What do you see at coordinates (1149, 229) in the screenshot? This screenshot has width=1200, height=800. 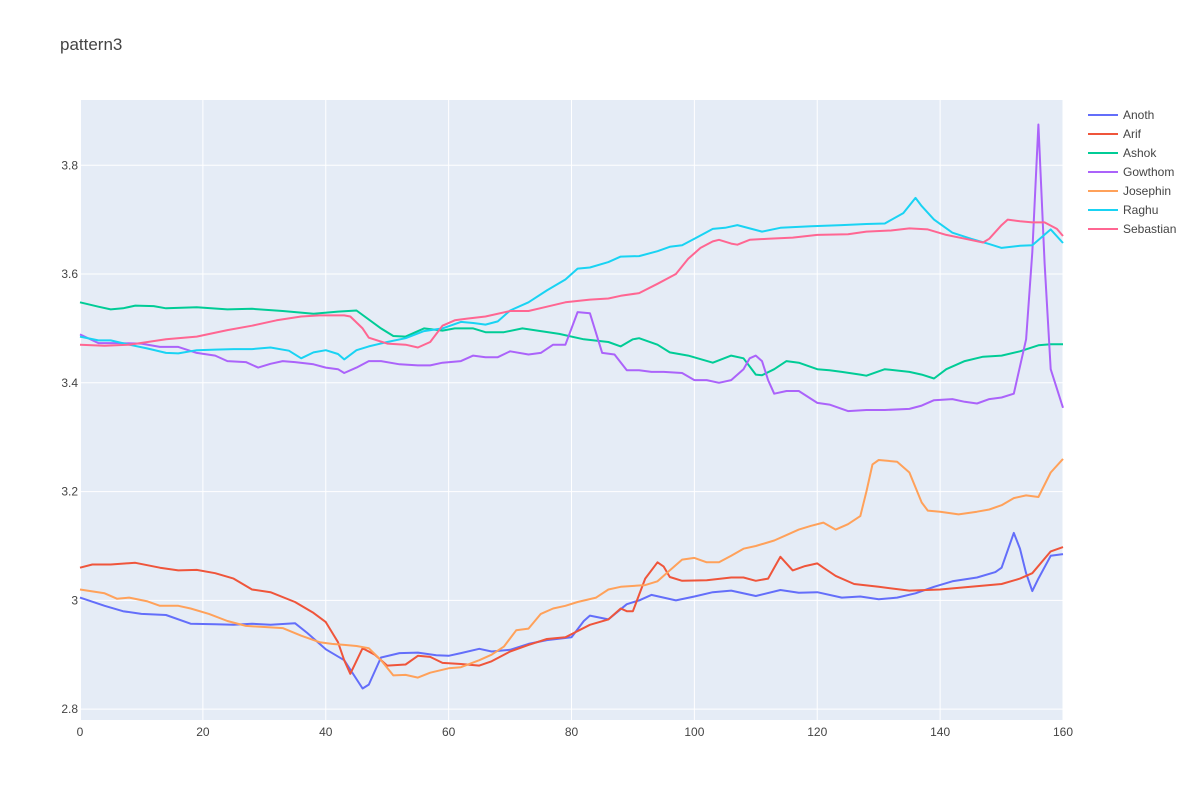 I see `legend-label: Sebastian` at bounding box center [1149, 229].